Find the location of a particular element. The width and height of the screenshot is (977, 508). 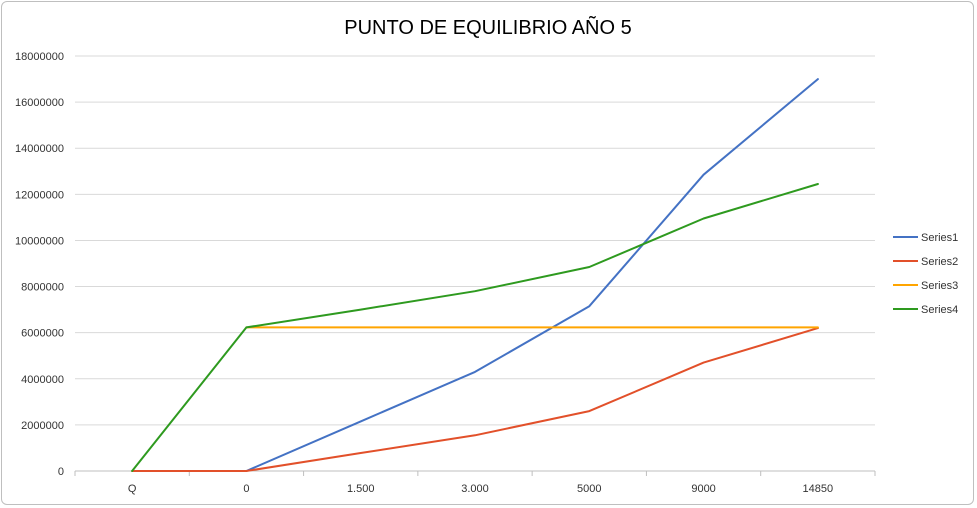

x-axis: Q 0 1.500 3.000 5000 9000 14850 is located at coordinates (475, 482).